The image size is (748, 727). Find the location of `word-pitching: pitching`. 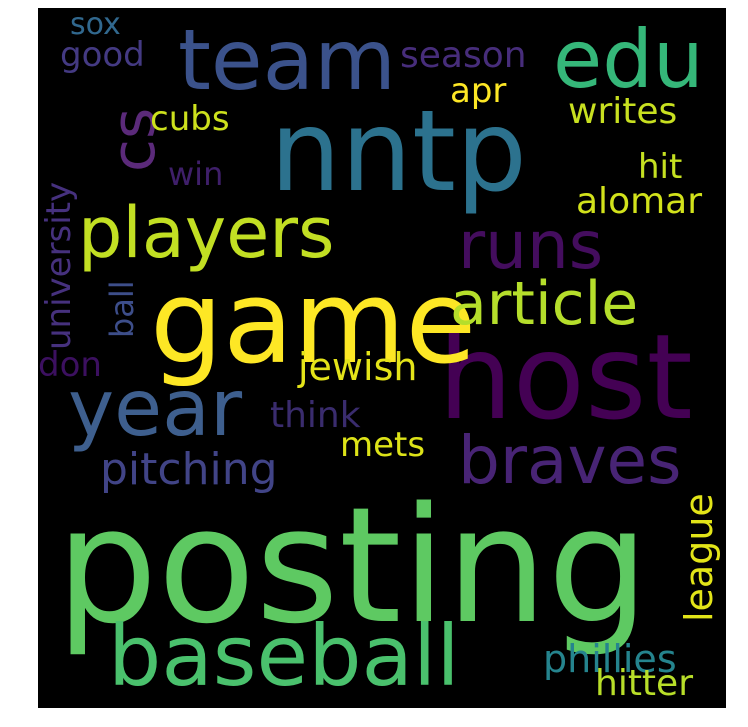

word-pitching: pitching is located at coordinates (189, 469).